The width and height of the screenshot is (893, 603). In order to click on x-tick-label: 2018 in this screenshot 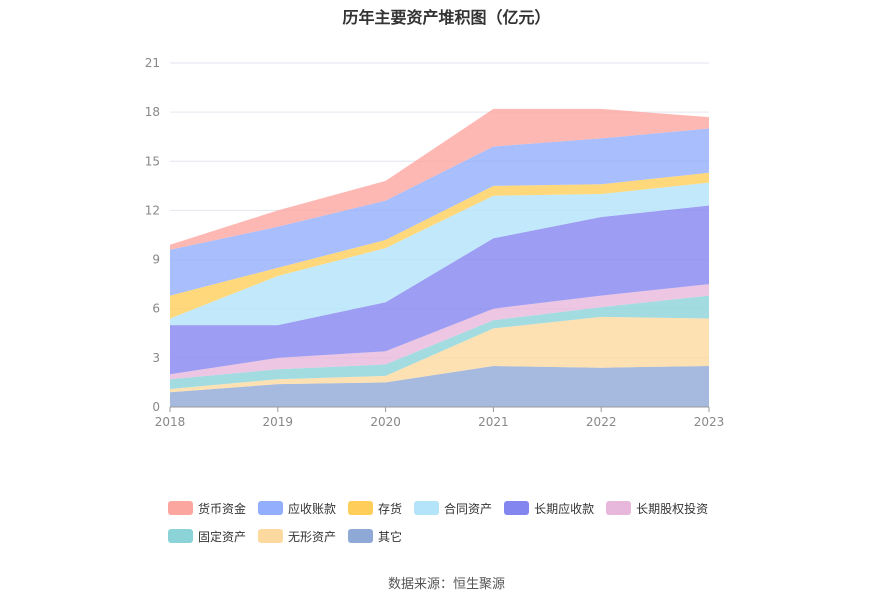, I will do `click(170, 422)`.